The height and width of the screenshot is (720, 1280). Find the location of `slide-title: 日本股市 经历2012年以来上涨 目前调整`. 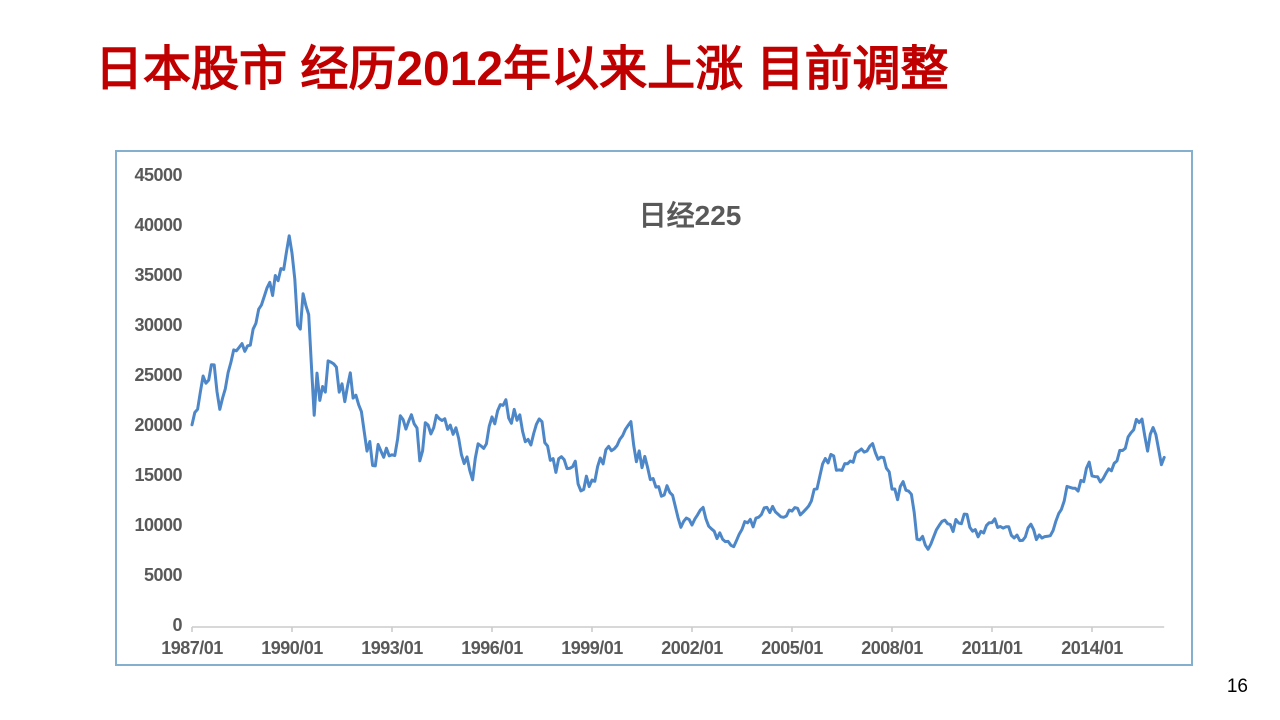

slide-title: 日本股市 经历2012年以来上涨 目前调整 is located at coordinates (522, 69).